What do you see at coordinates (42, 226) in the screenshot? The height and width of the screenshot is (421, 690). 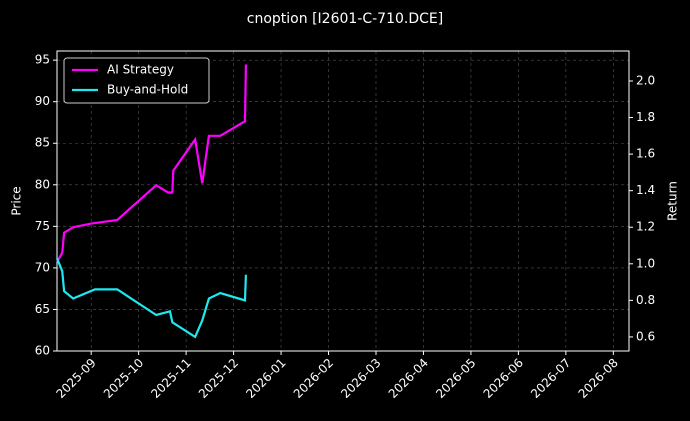 I see `y-tick-label: 75` at bounding box center [42, 226].